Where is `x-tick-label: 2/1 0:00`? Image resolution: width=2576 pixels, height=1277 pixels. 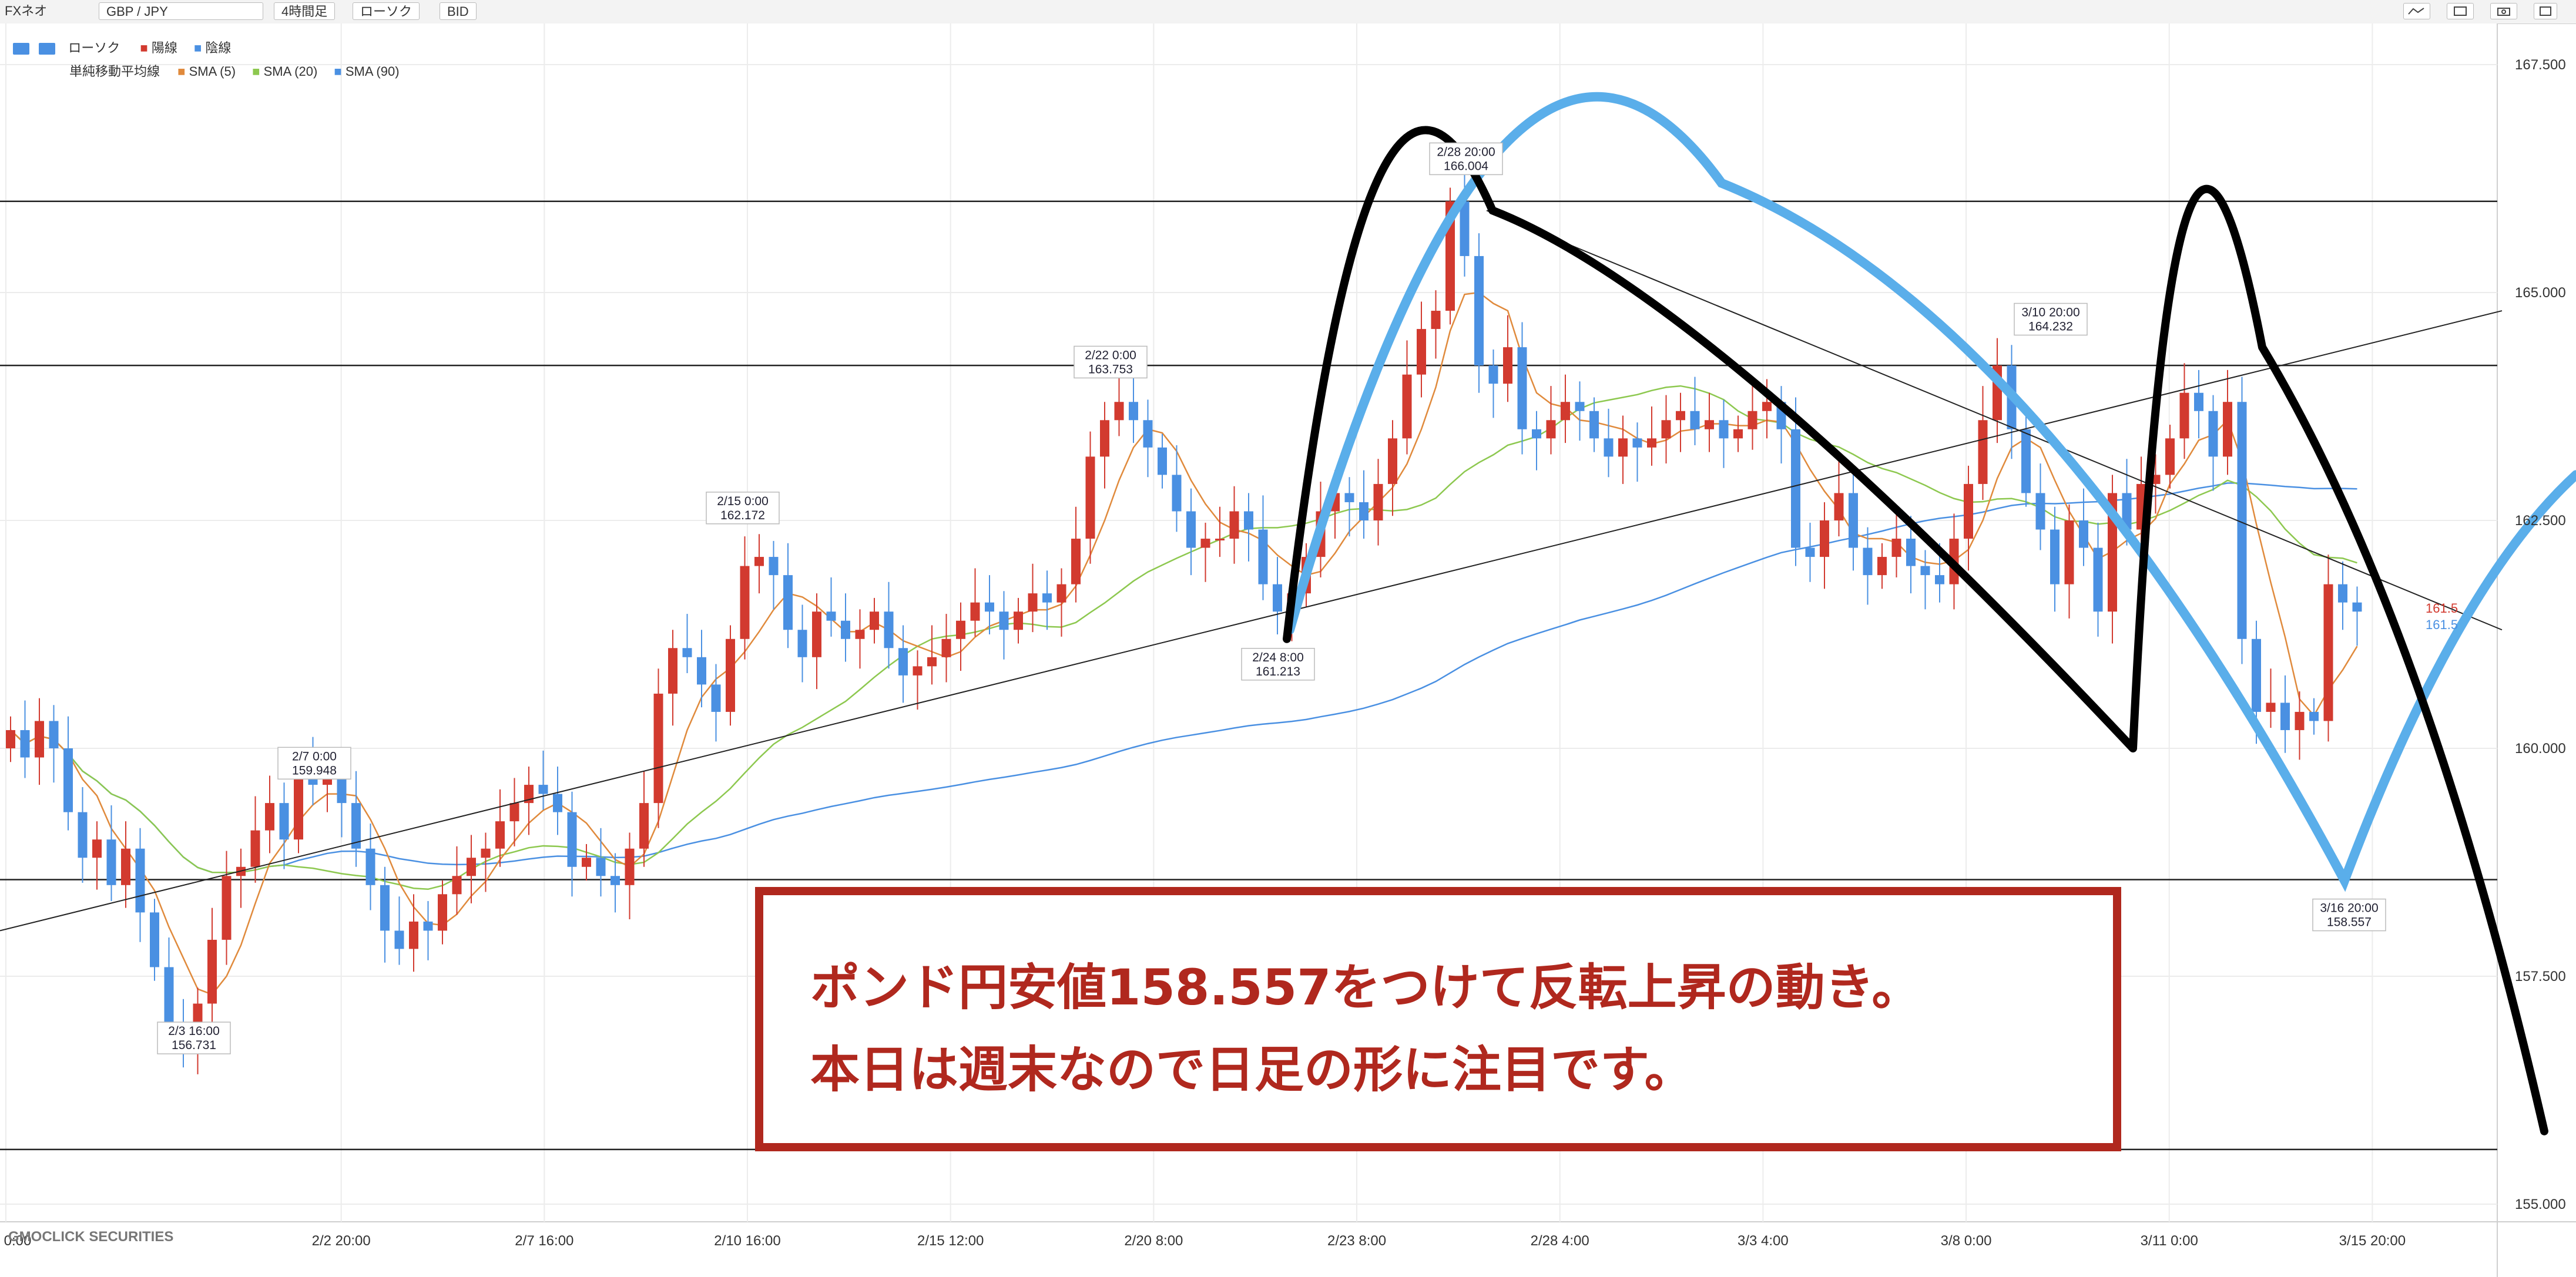 x-tick-label: 2/1 0:00 is located at coordinates (16, 1241).